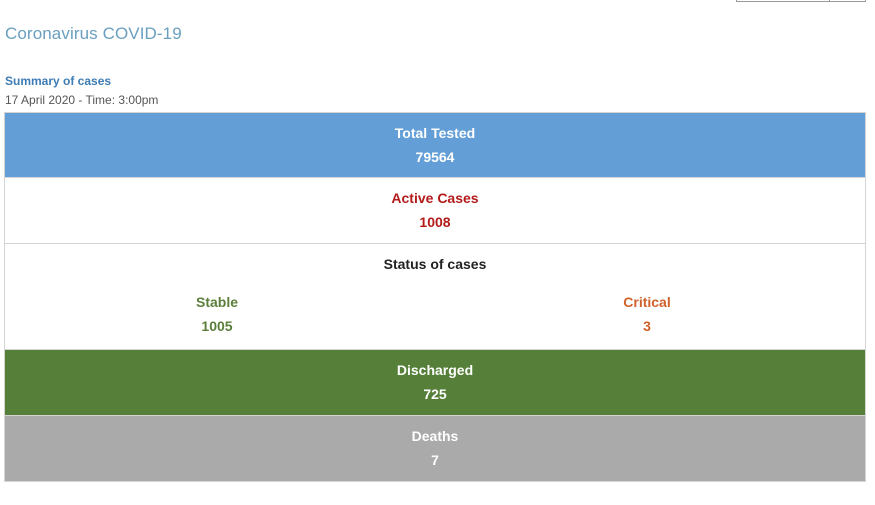 This screenshot has height=505, width=875. Describe the element at coordinates (435, 449) in the screenshot. I see `deaths-panel: Deaths 7` at that location.